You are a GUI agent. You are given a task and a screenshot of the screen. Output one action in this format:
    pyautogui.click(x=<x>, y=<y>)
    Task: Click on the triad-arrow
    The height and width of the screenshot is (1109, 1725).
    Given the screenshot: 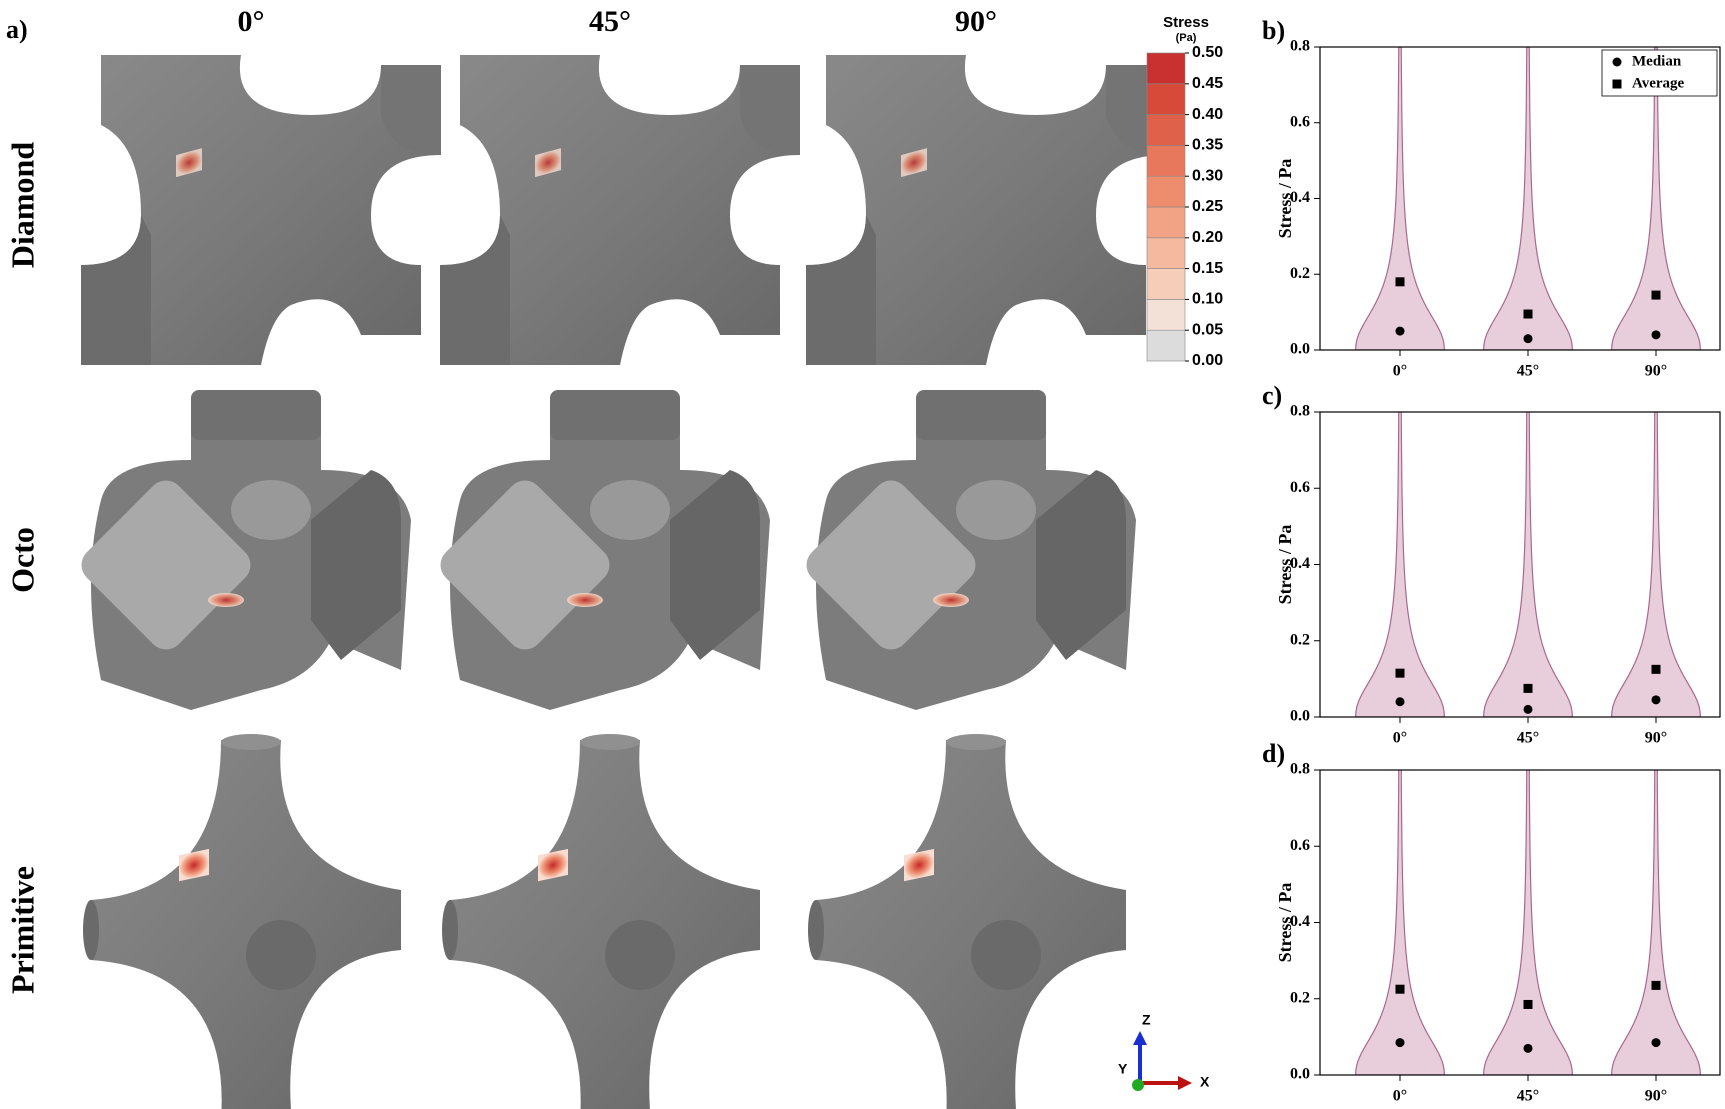 What is the action you would take?
    pyautogui.click(x=1185, y=1083)
    